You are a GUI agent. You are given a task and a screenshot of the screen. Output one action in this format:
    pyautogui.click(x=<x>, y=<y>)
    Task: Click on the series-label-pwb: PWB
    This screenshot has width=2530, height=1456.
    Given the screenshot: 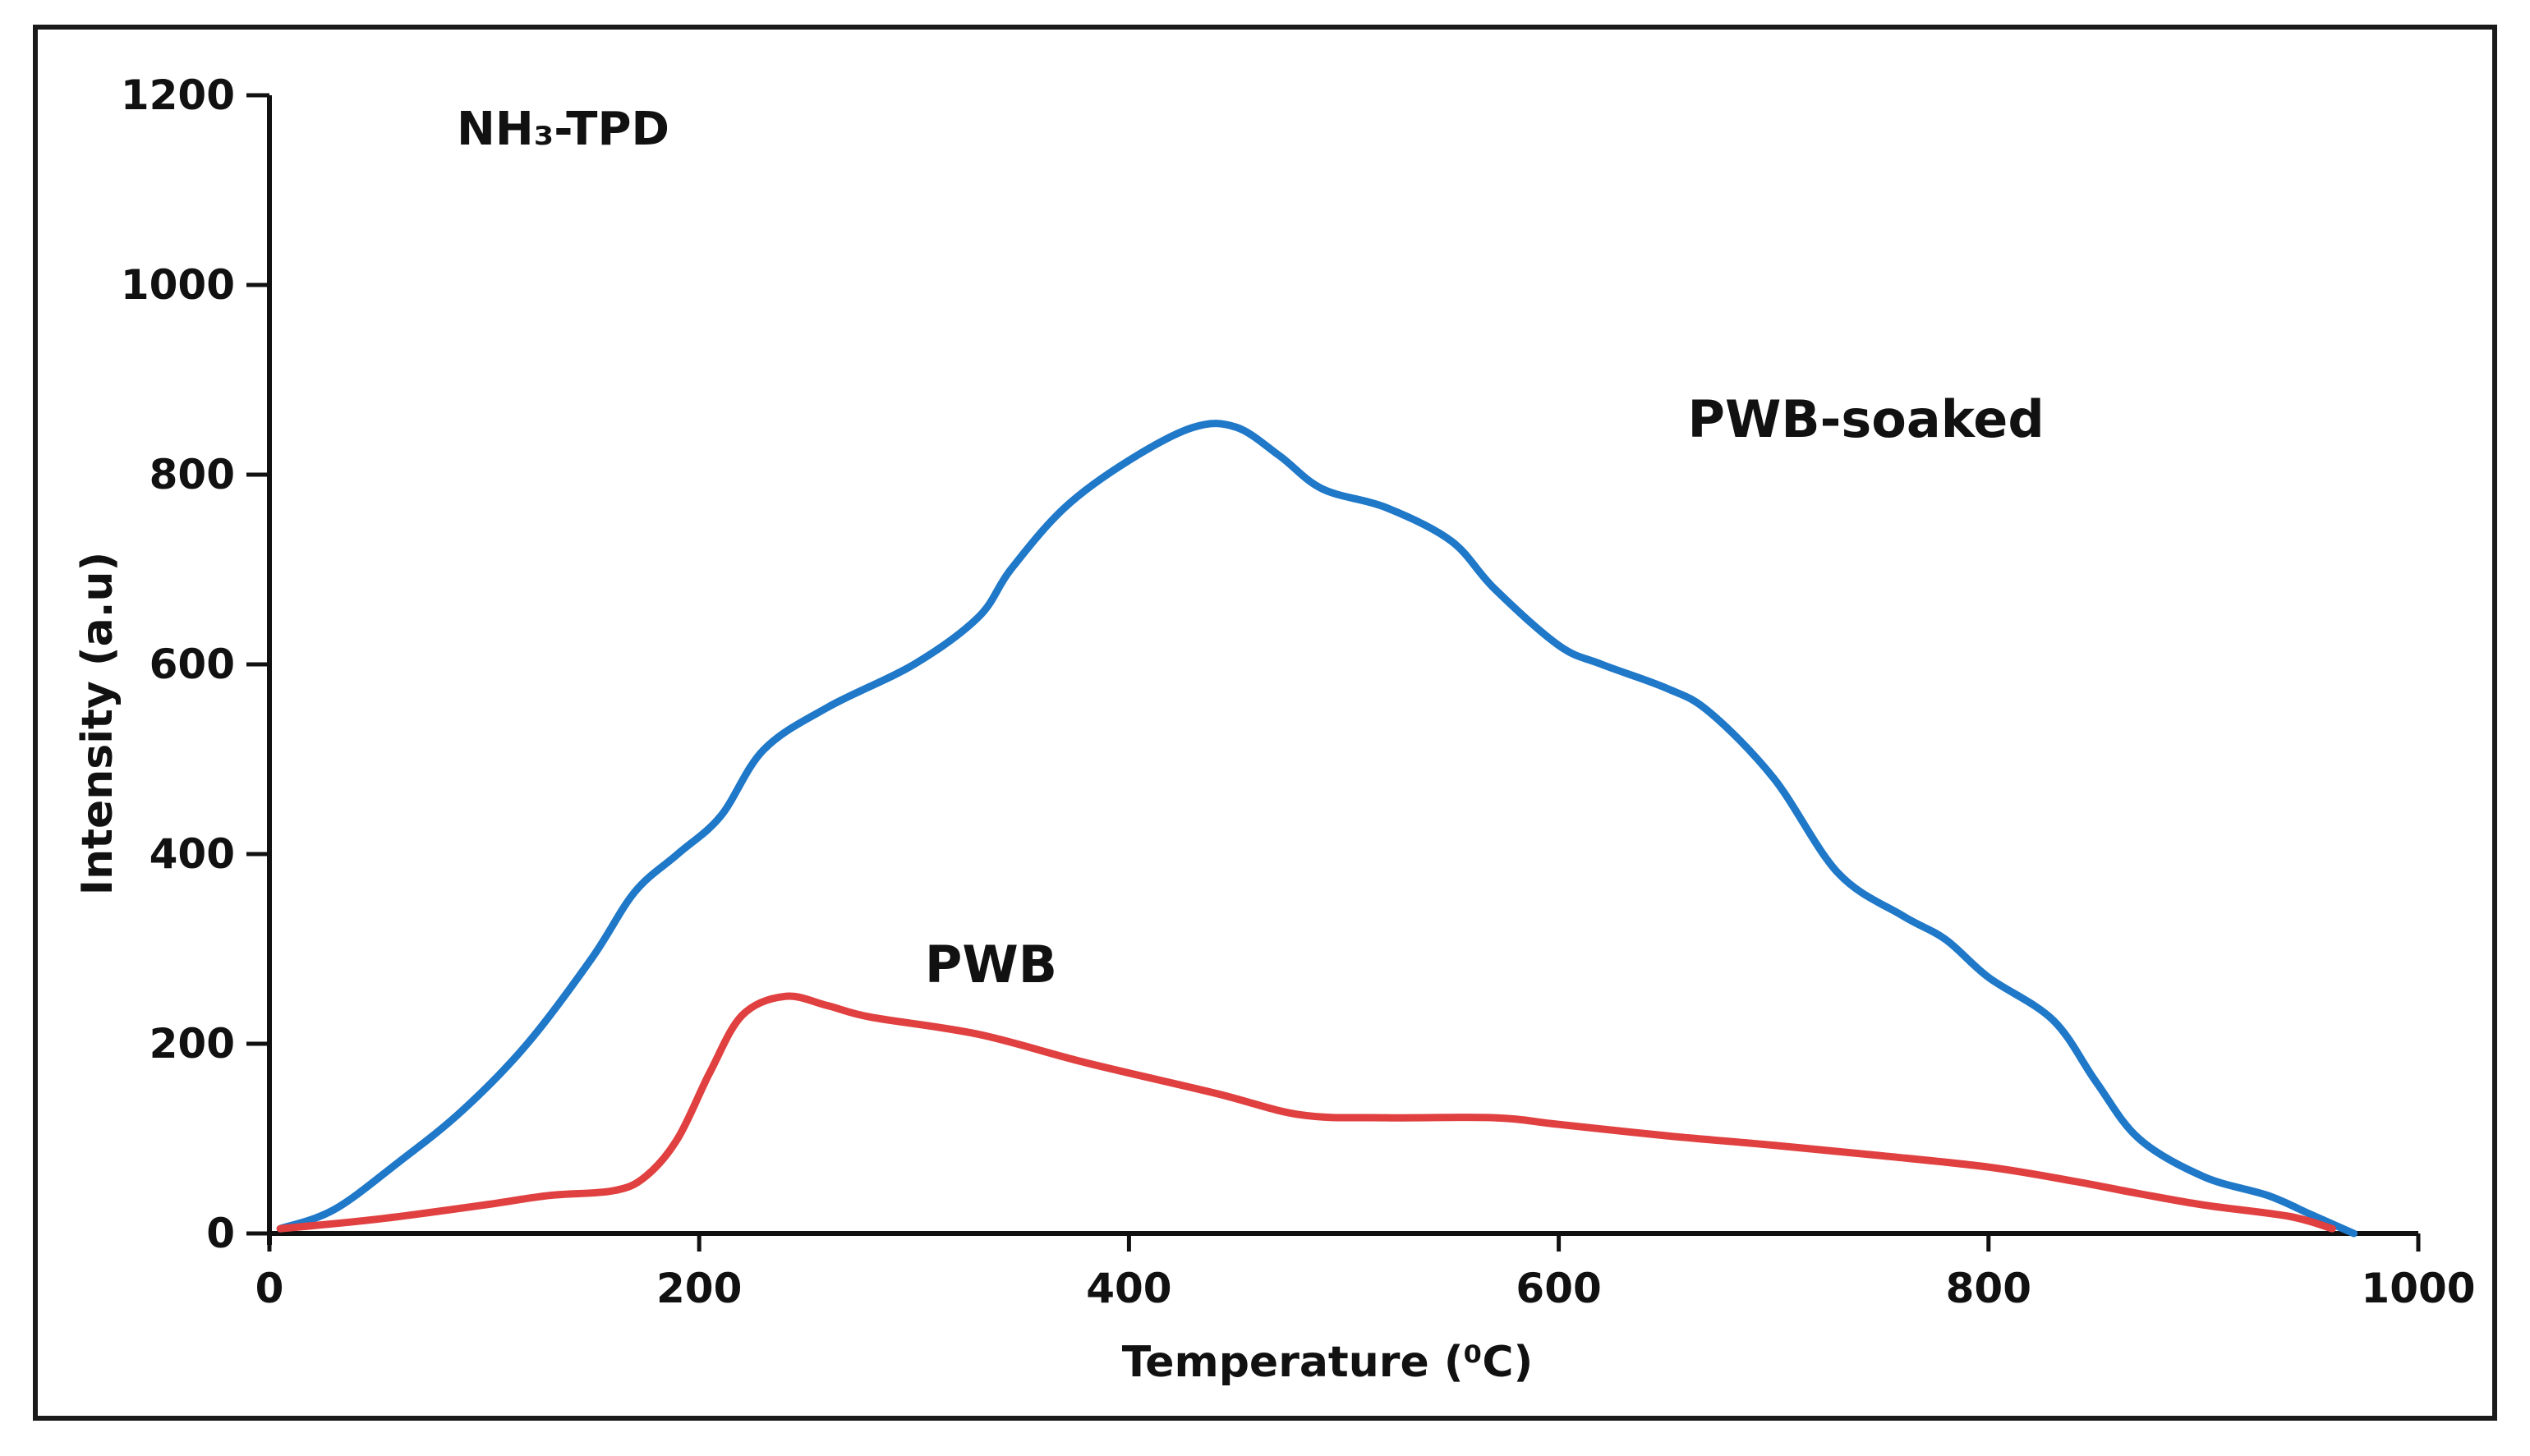 What is the action you would take?
    pyautogui.click(x=991, y=964)
    